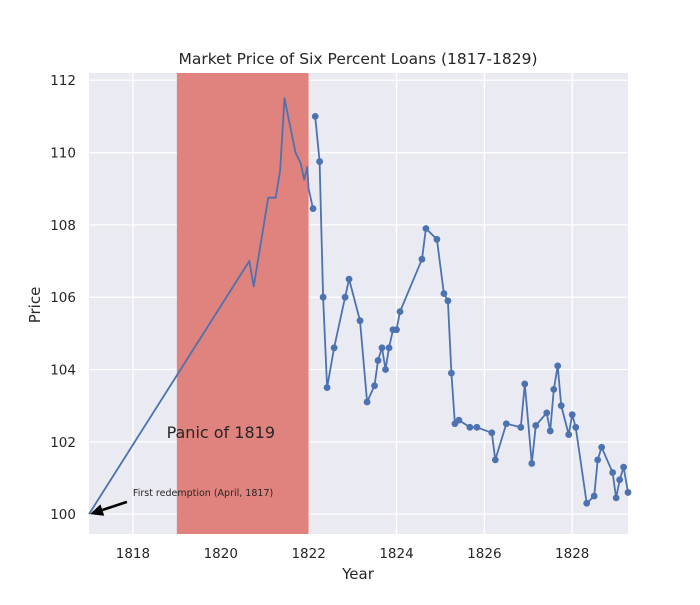  I want to click on y-axis-label: Price, so click(35, 305).